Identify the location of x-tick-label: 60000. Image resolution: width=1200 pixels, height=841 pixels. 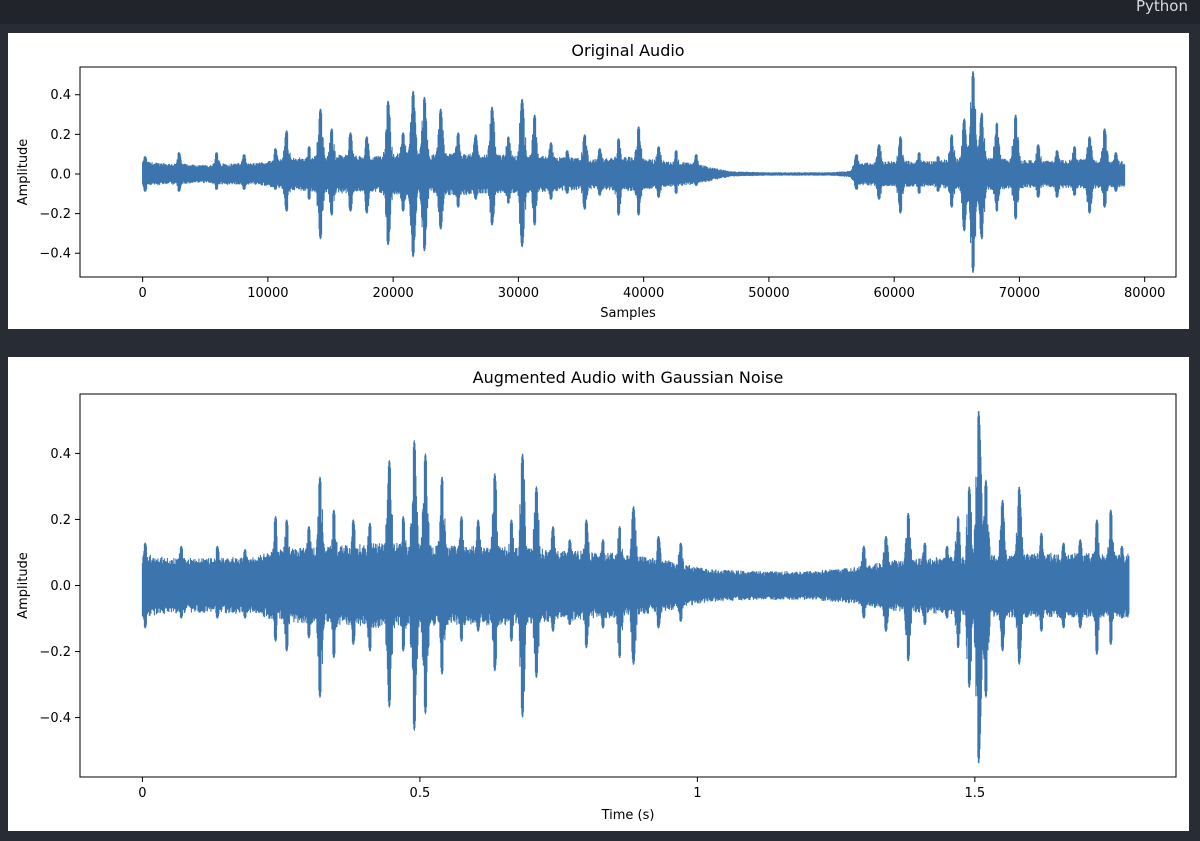
(893, 293).